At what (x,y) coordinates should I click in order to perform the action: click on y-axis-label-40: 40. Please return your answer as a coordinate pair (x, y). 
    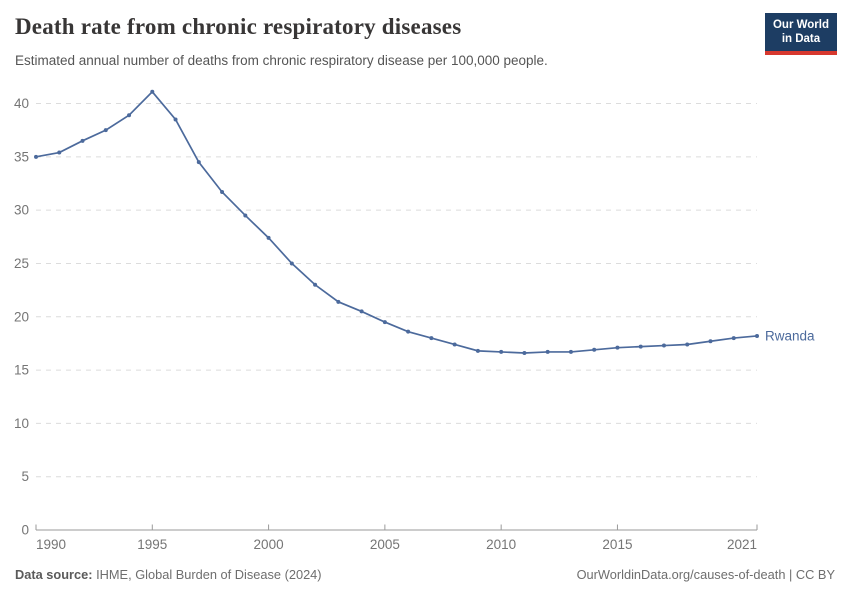
    Looking at the image, I should click on (21, 103).